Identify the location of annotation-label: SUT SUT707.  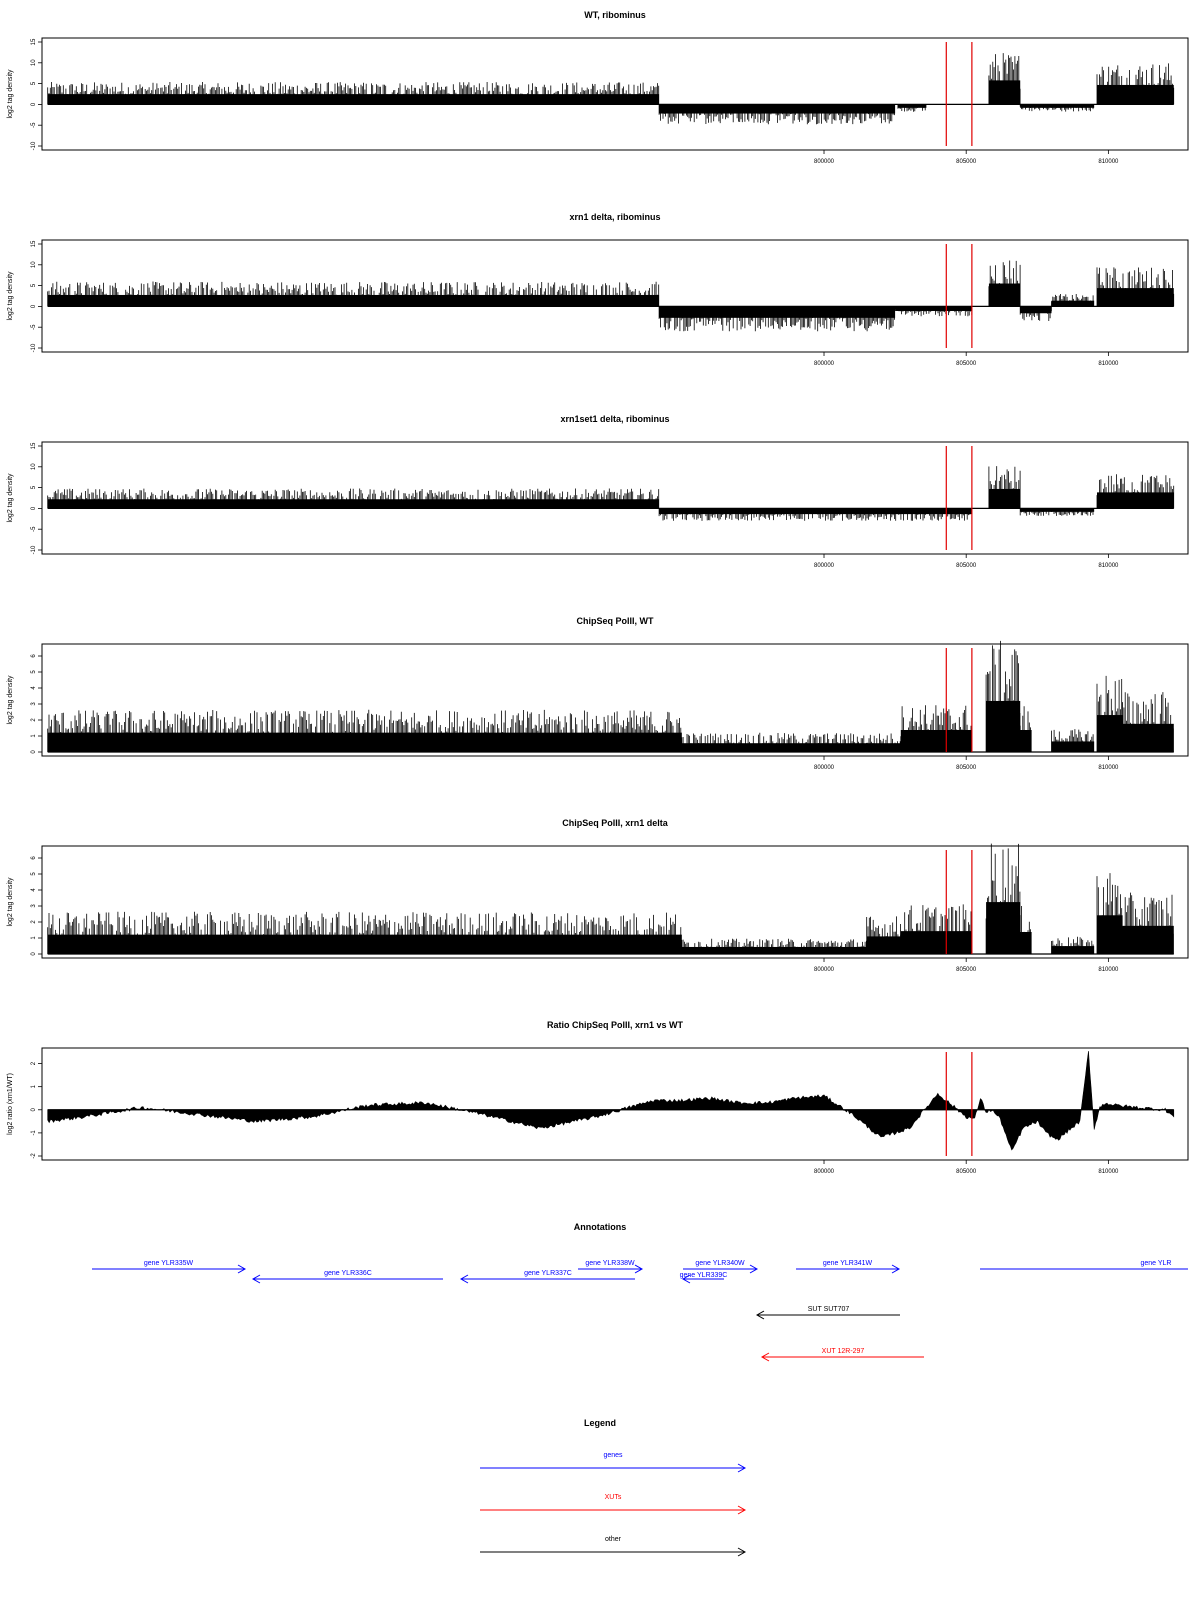
(829, 1309).